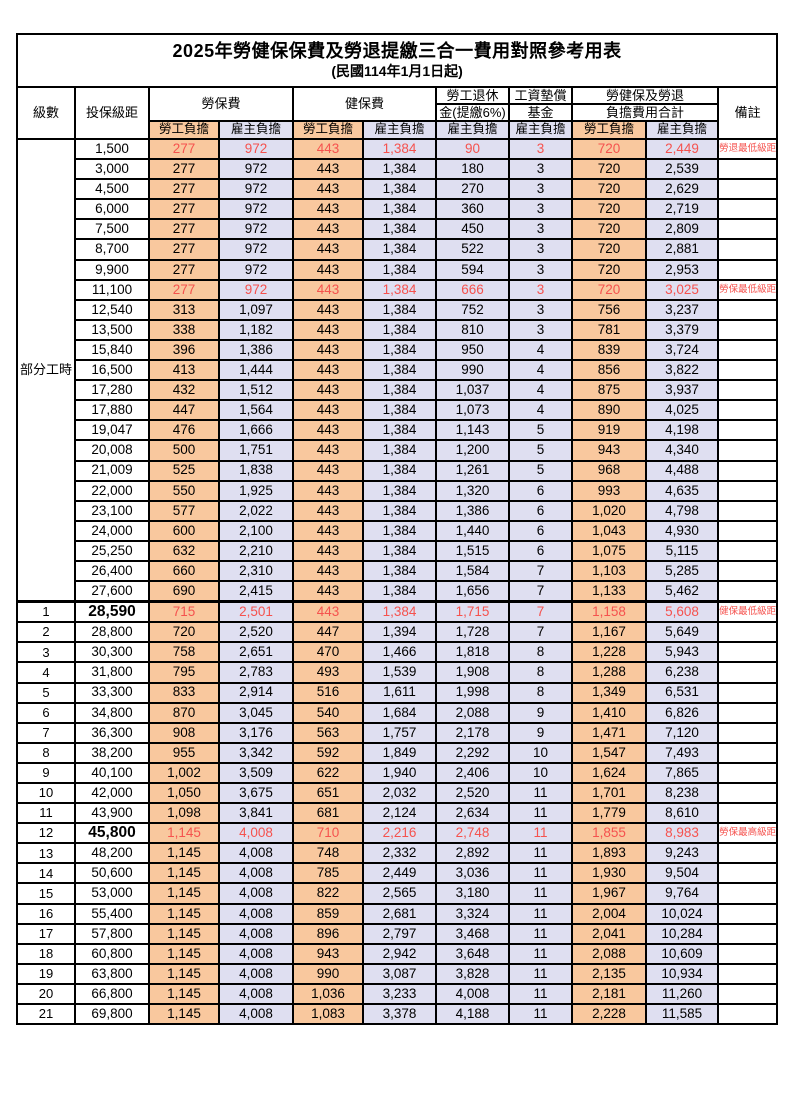 This screenshot has height=1120, width=791. I want to click on total-employer-cell: 7,120, so click(682, 732).